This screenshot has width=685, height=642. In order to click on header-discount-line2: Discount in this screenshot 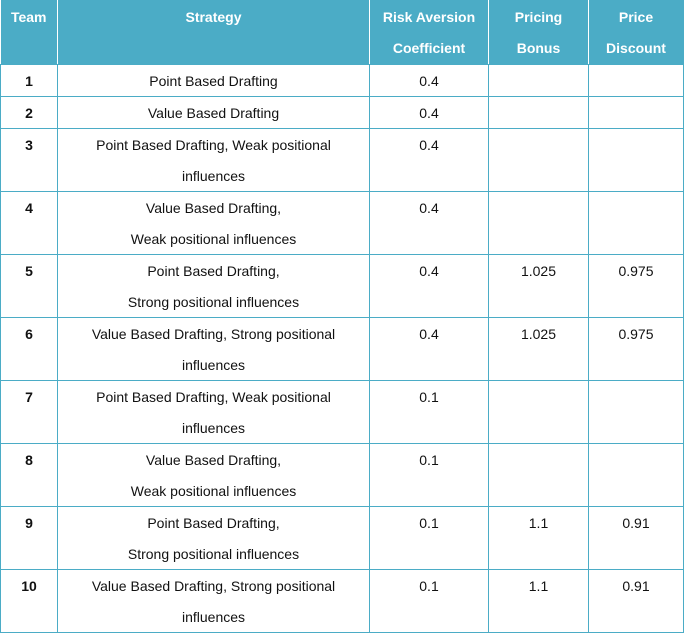, I will do `click(636, 48)`.